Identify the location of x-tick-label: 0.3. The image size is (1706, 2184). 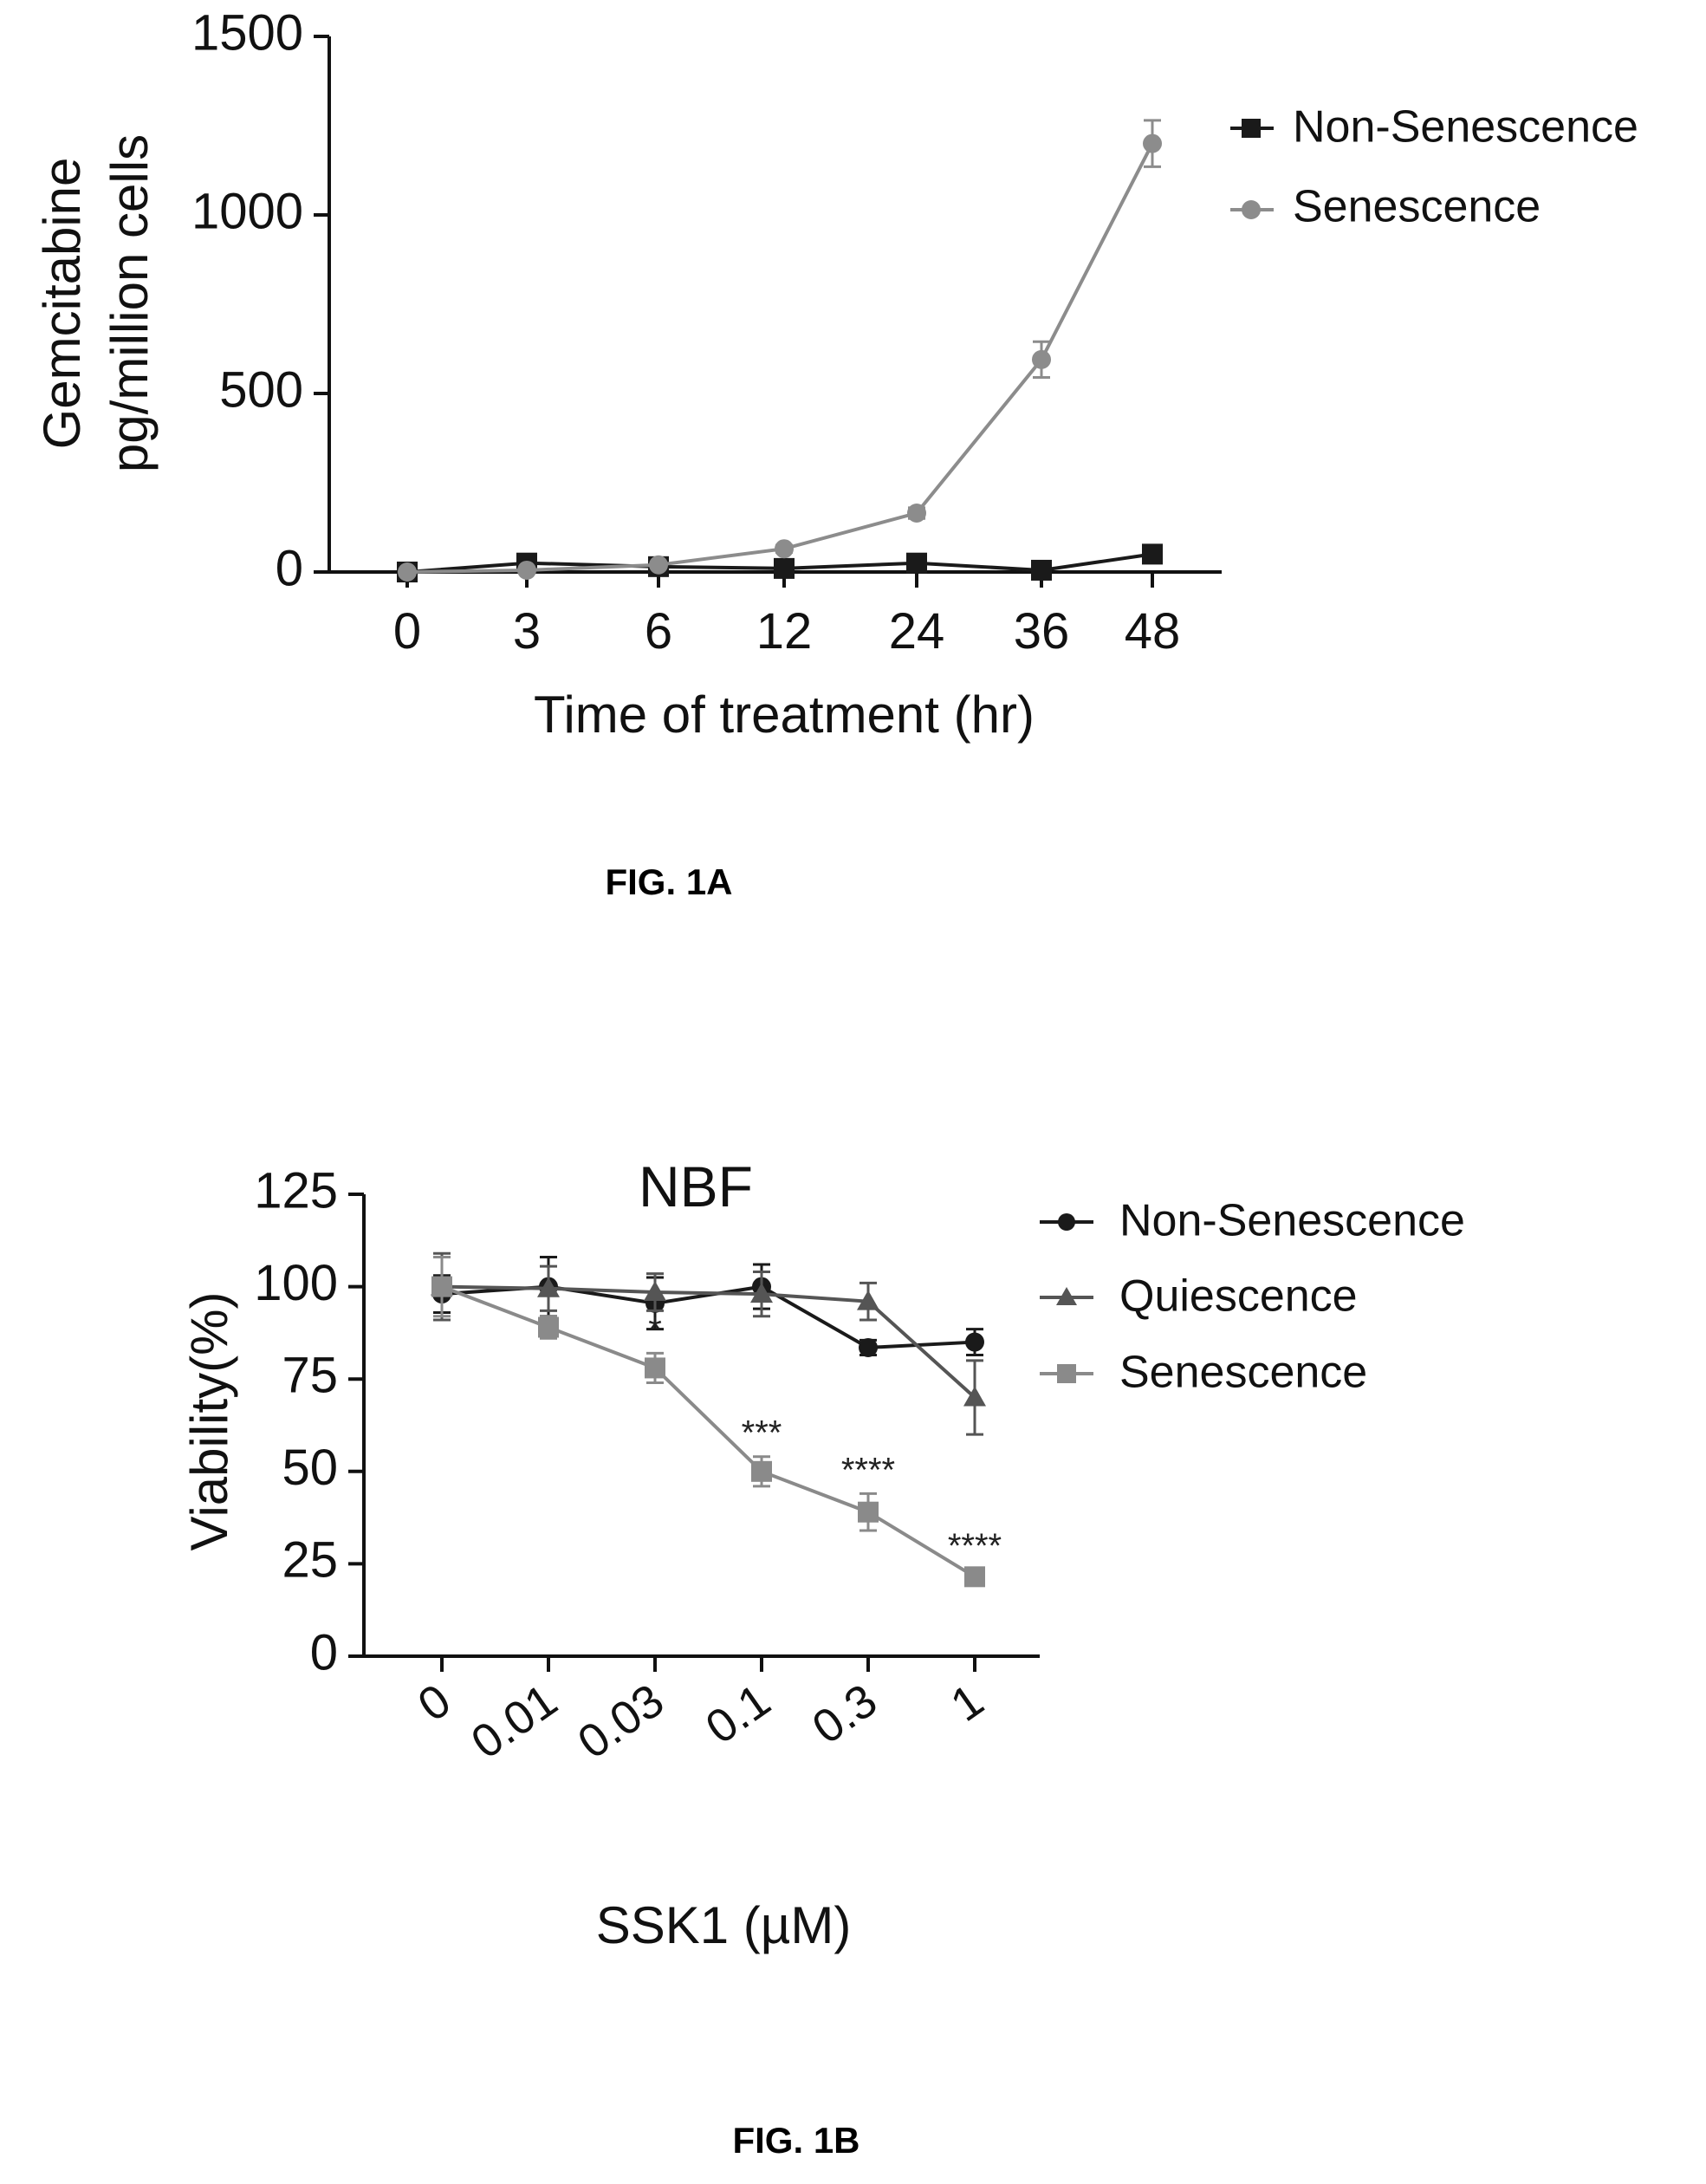
(845, 1714).